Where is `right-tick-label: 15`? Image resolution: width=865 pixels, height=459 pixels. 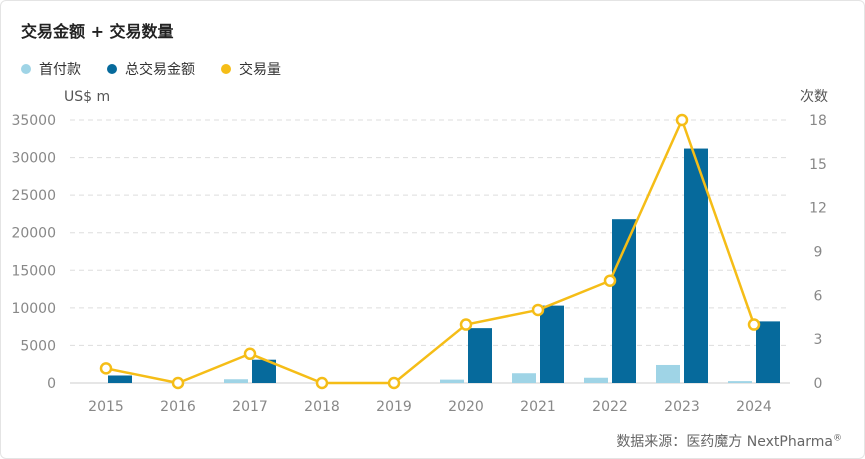
right-tick-label: 15 is located at coordinates (818, 165).